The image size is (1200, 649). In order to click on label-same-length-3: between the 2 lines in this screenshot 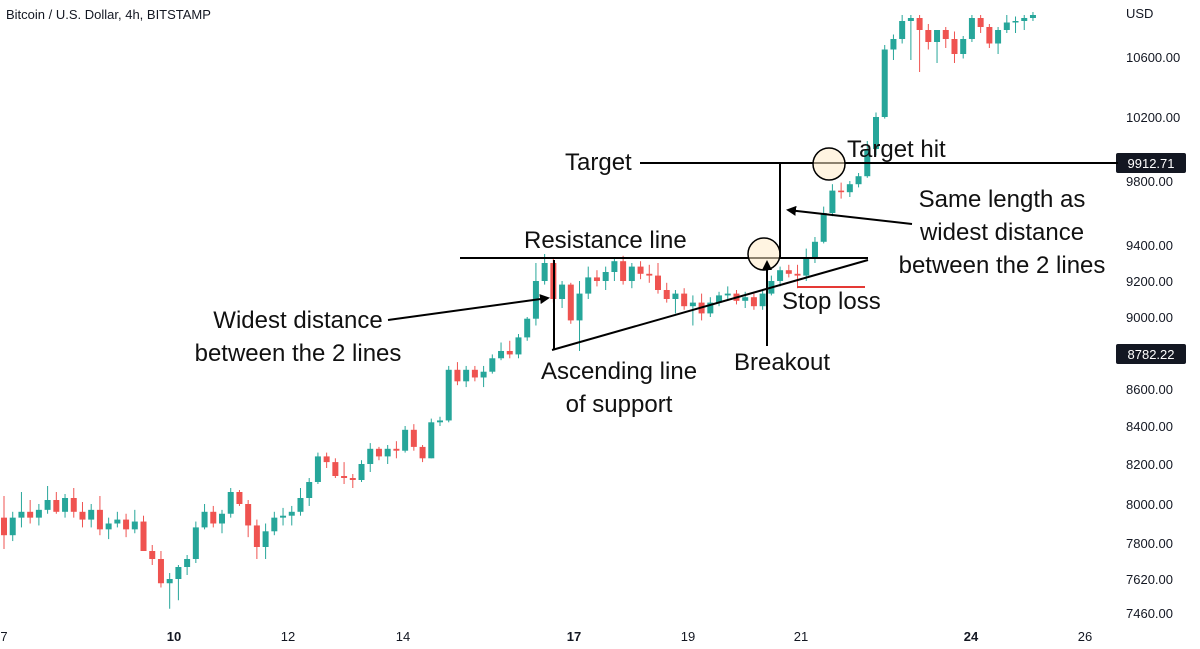, I will do `click(1002, 265)`.